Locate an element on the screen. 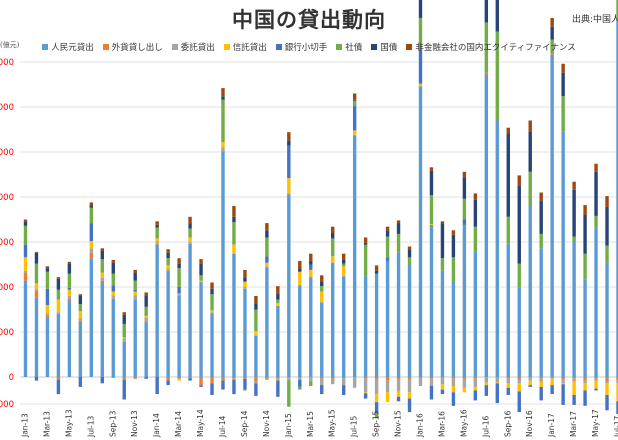 This screenshot has width=618, height=440. x-tick-label: Mar-14 is located at coordinates (178, 424).